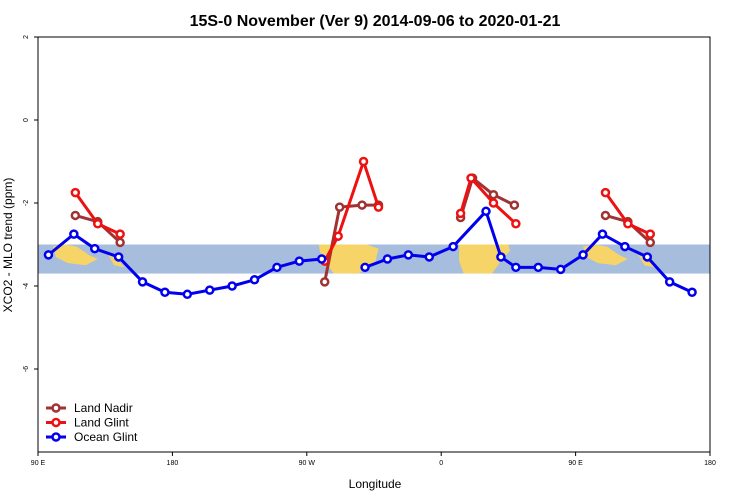 The image size is (750, 500). Describe the element at coordinates (26, 203) in the screenshot. I see `y-tick-label-2: -2` at that location.